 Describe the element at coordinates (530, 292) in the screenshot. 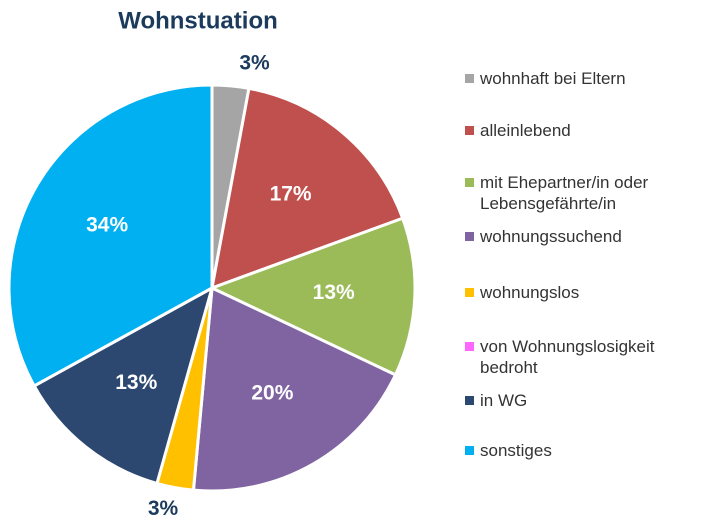

I see `legend-label: wohnungslos` at that location.